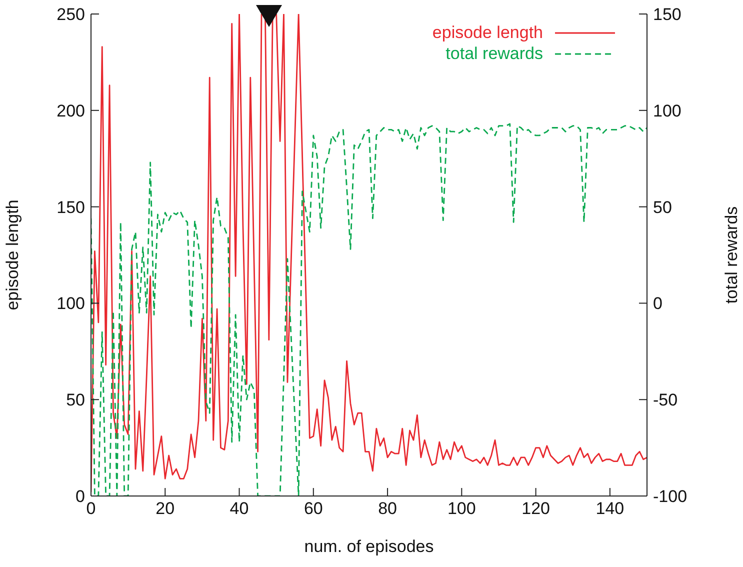 This screenshot has width=743, height=567. I want to click on legend-label: total rewards, so click(494, 53).